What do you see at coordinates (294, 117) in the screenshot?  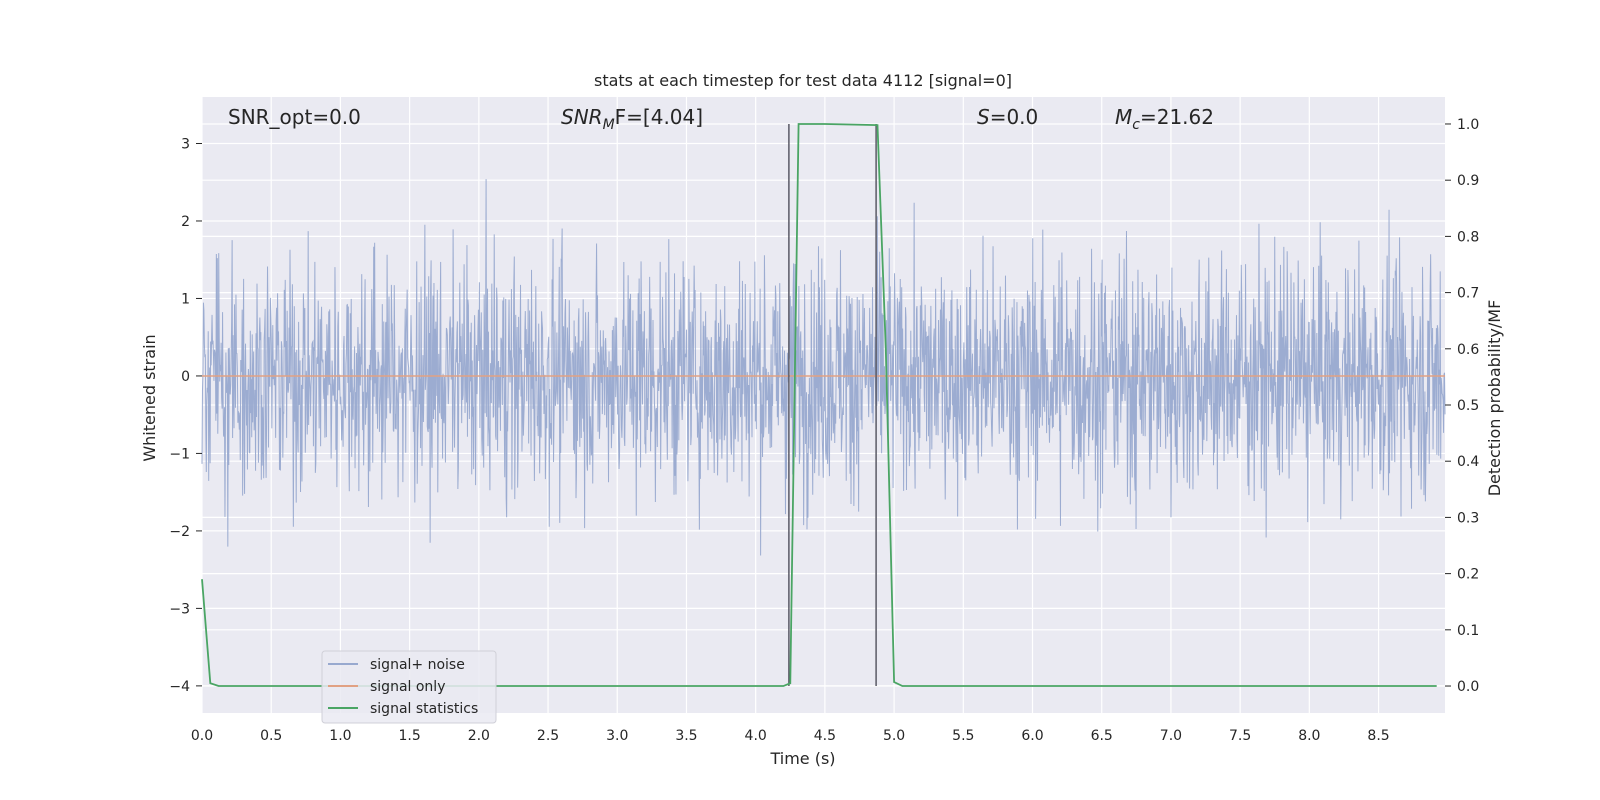 I see `annotation-snr-opt: SNR_opt=0.0` at bounding box center [294, 117].